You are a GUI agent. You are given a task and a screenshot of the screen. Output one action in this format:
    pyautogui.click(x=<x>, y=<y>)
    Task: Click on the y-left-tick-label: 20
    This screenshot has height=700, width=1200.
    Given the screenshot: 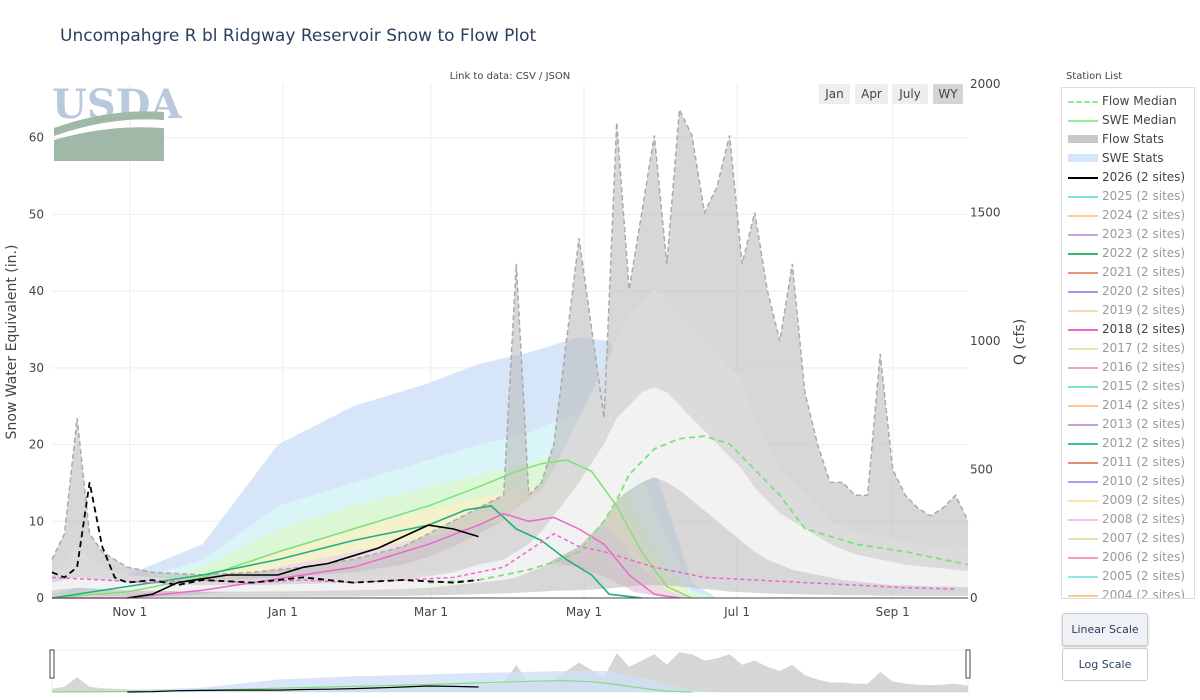 What is the action you would take?
    pyautogui.click(x=36, y=445)
    